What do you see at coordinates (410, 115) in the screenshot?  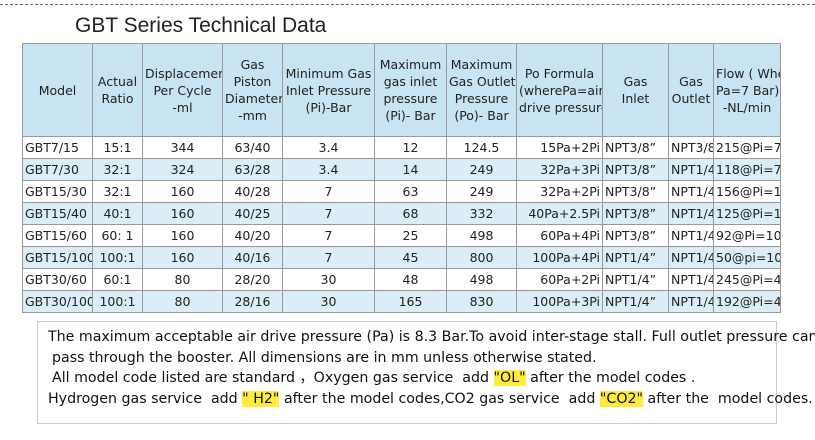 I see `header-line: (Pi)- Bar` at bounding box center [410, 115].